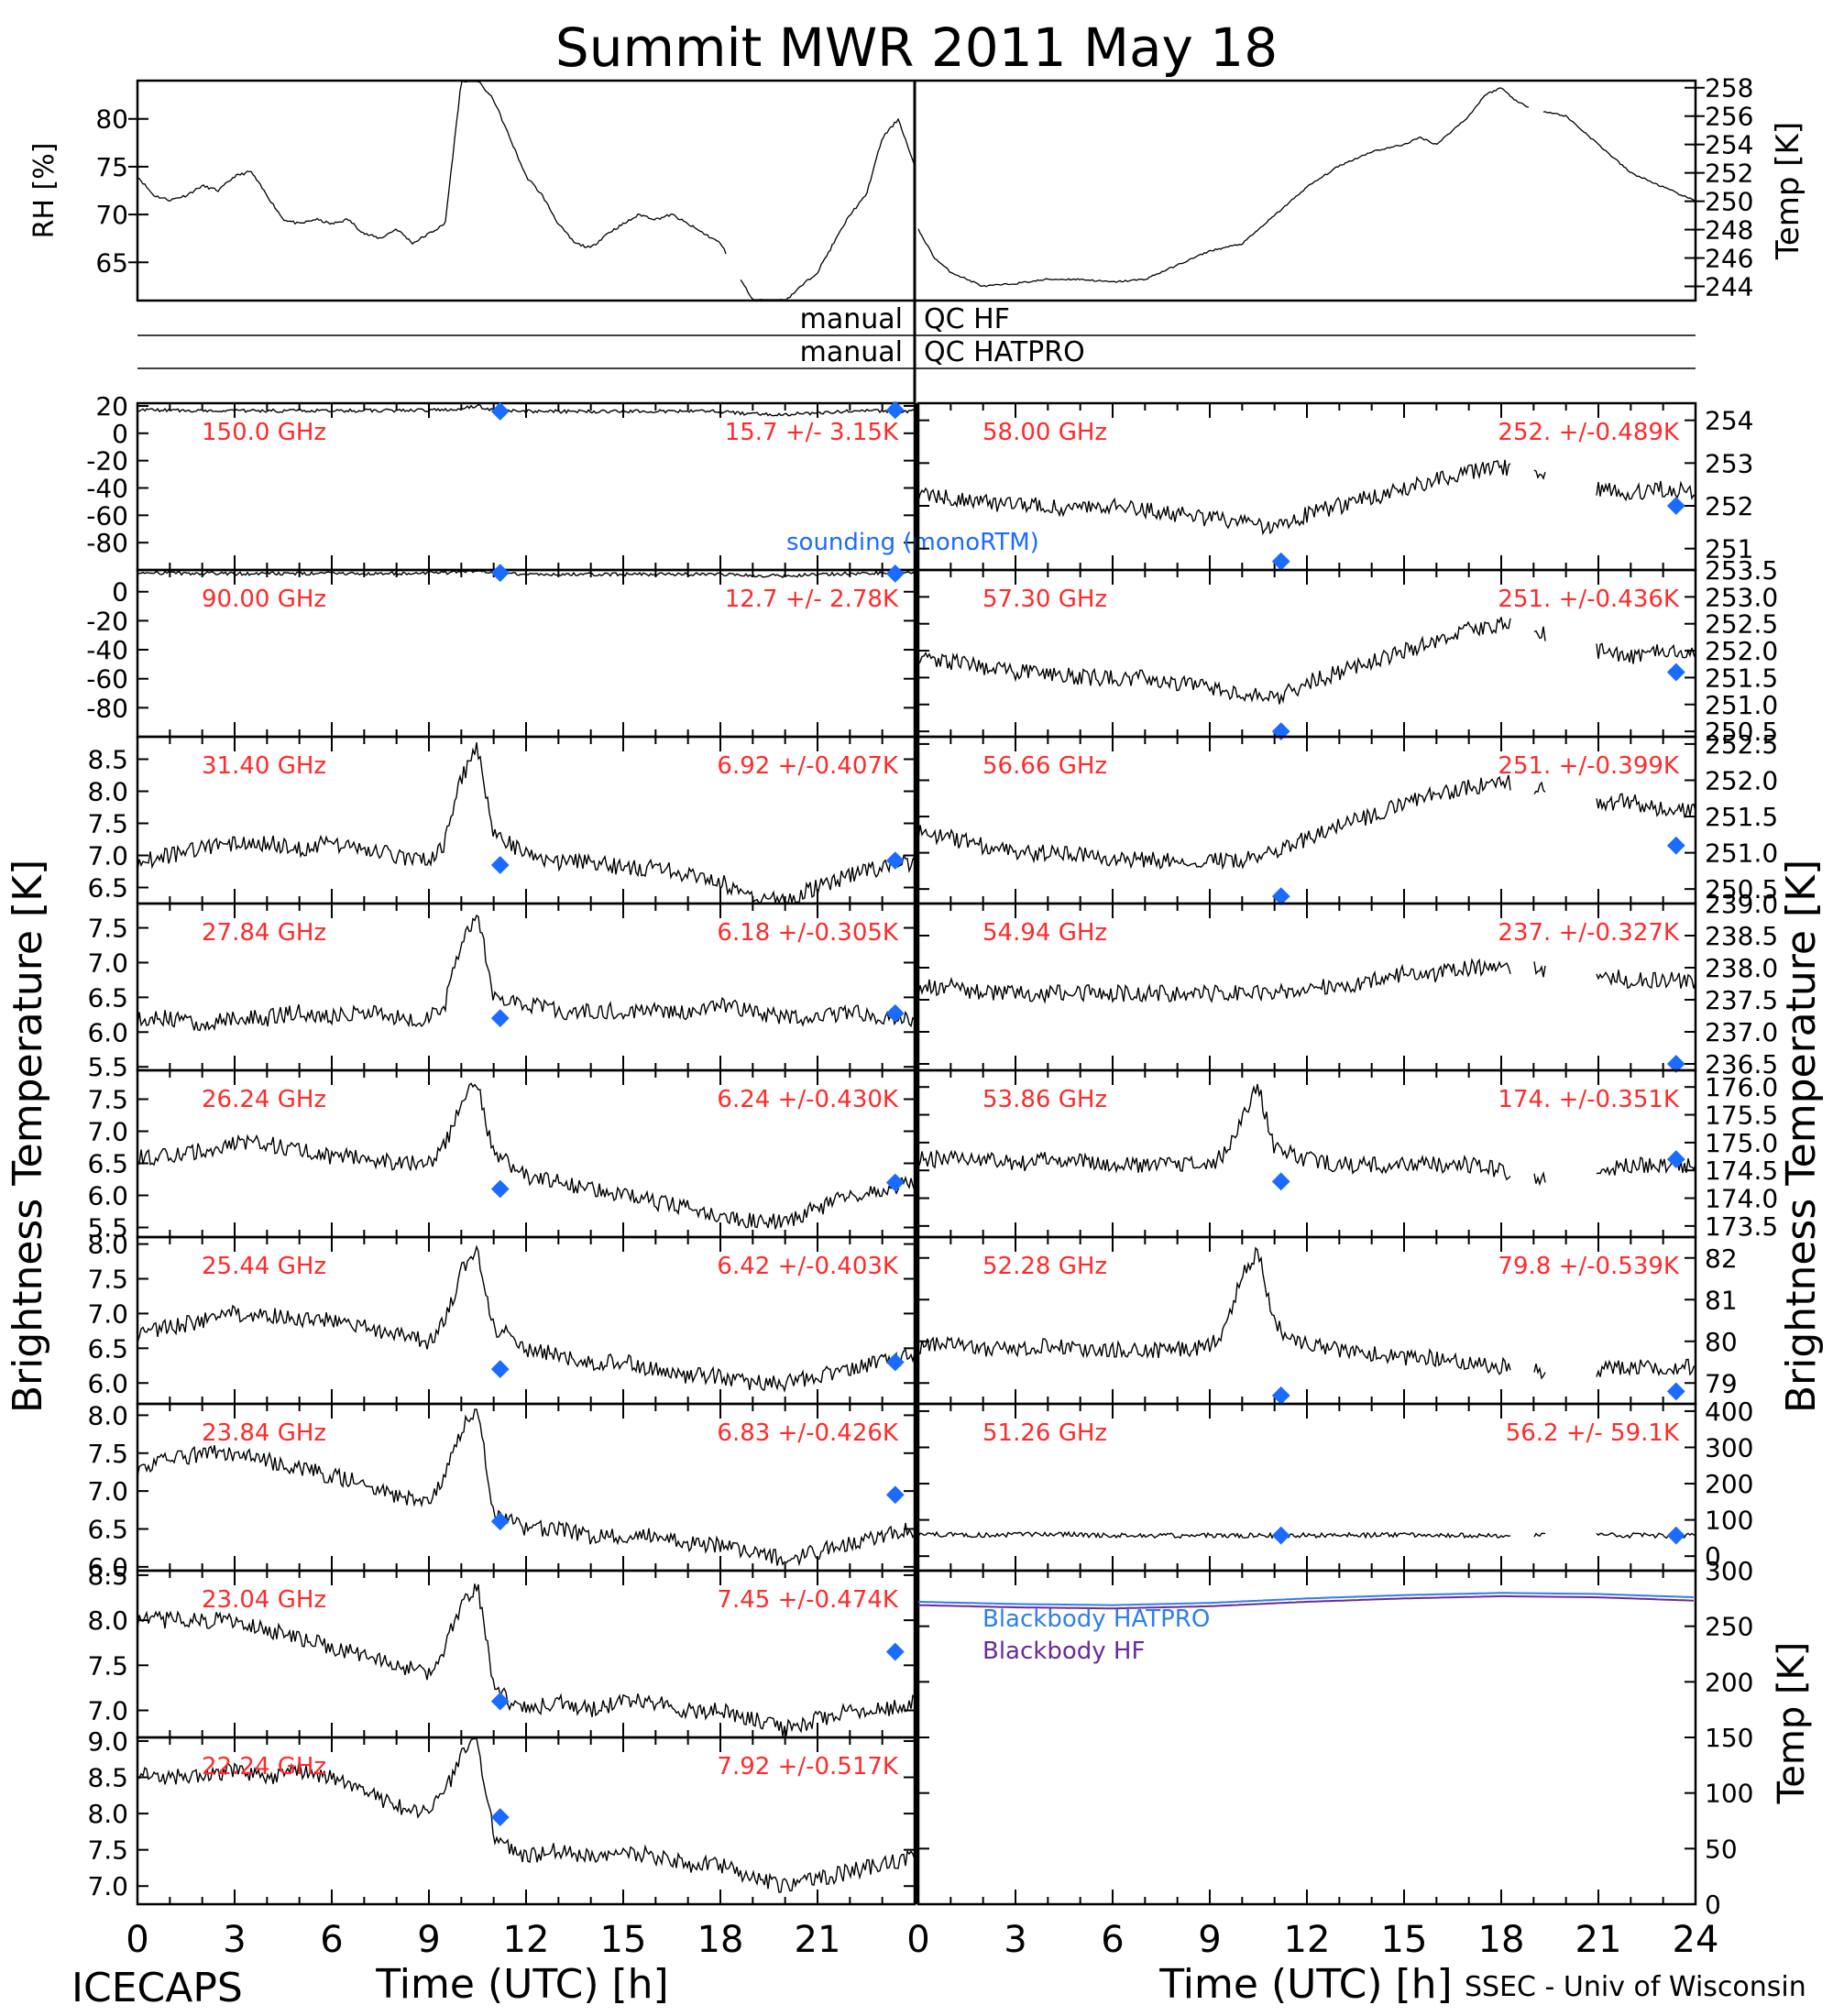 The height and width of the screenshot is (2016, 1833). What do you see at coordinates (526, 574) in the screenshot?
I see `chart-90-00-ghz-trace` at bounding box center [526, 574].